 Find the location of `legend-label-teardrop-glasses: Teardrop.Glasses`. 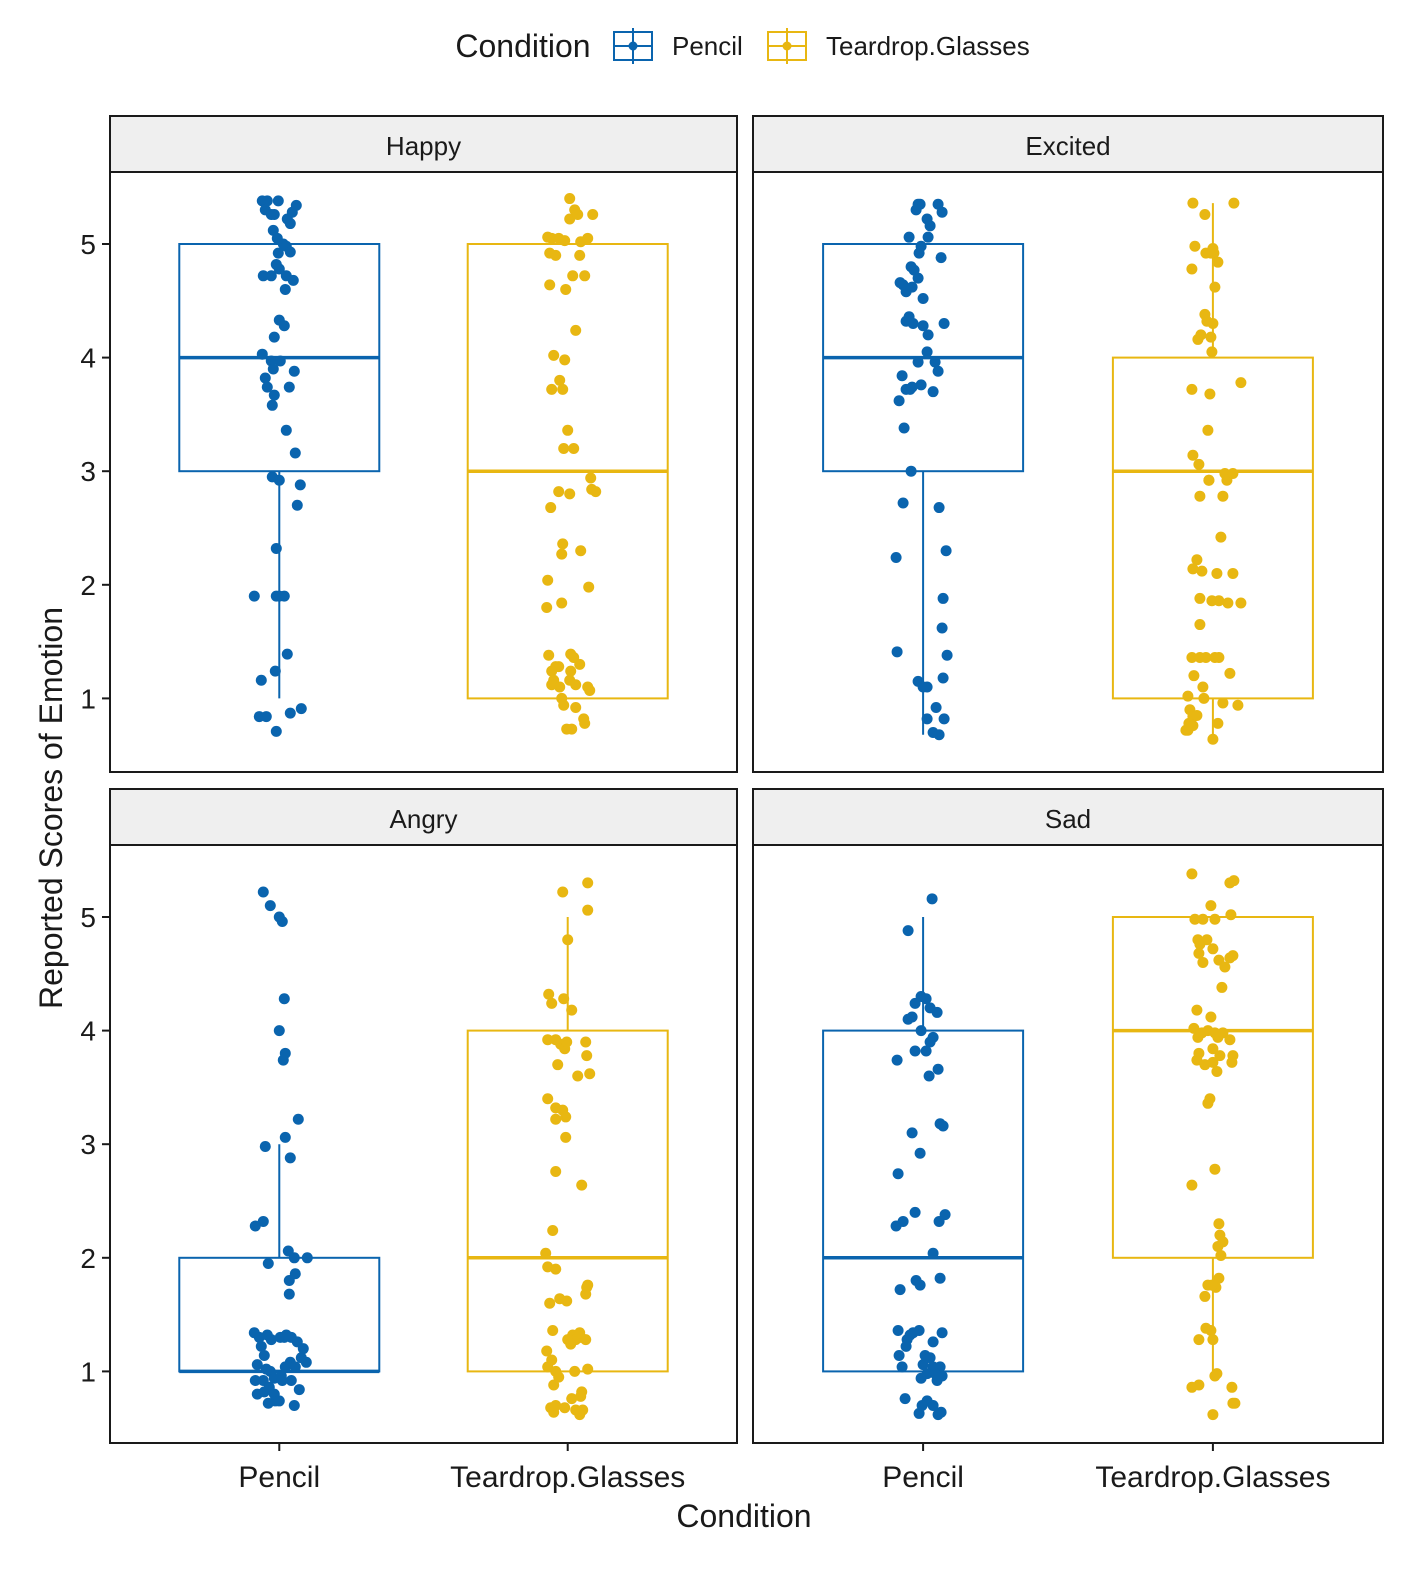

legend-label-teardrop-glasses: Teardrop.Glasses is located at coordinates (928, 46).